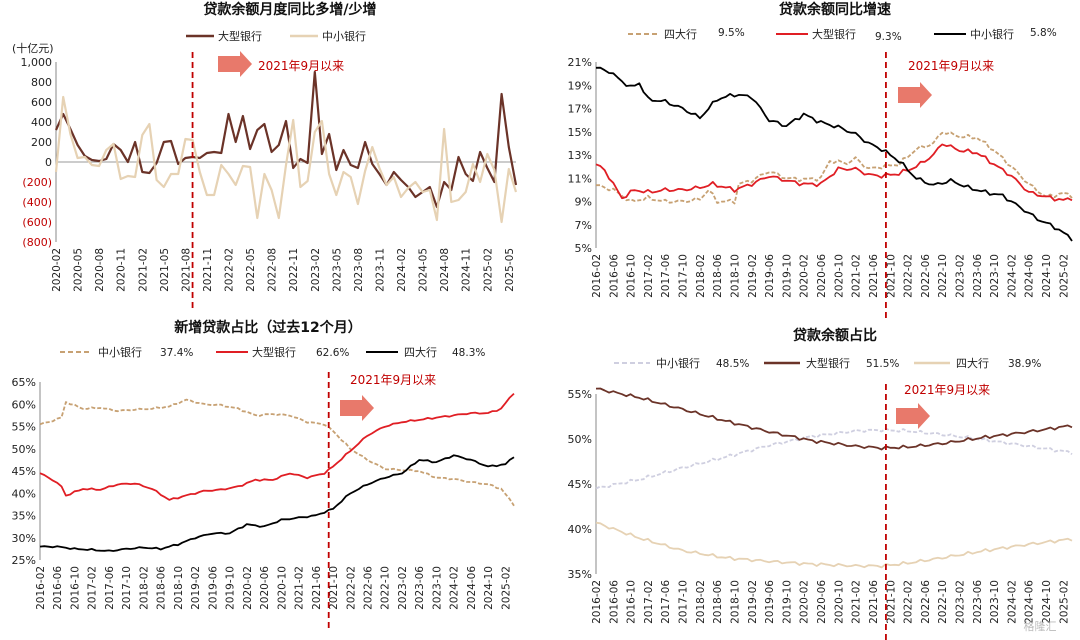 The height and width of the screenshot is (640, 1080). Describe the element at coordinates (580, 85) in the screenshot. I see `y-tick-label: 19%` at that location.